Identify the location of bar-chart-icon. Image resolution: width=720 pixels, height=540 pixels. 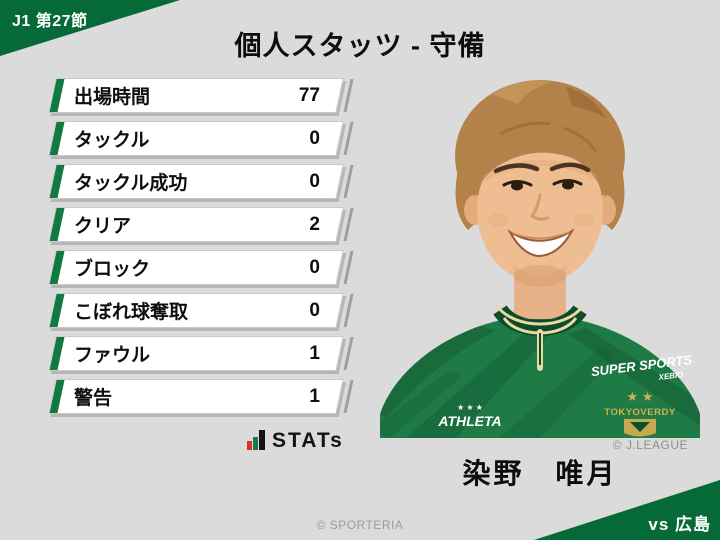
(256, 440).